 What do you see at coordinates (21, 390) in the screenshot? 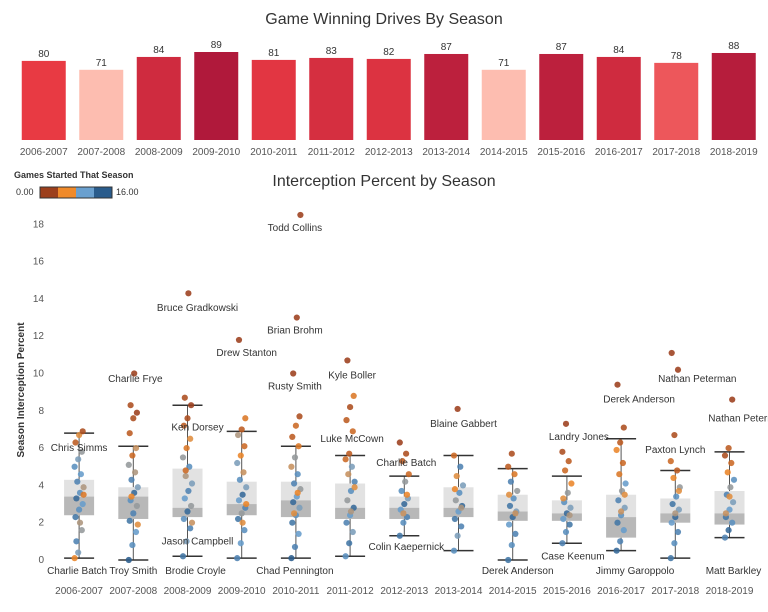
I see `y-axis-label: Season Interception Percent` at bounding box center [21, 390].